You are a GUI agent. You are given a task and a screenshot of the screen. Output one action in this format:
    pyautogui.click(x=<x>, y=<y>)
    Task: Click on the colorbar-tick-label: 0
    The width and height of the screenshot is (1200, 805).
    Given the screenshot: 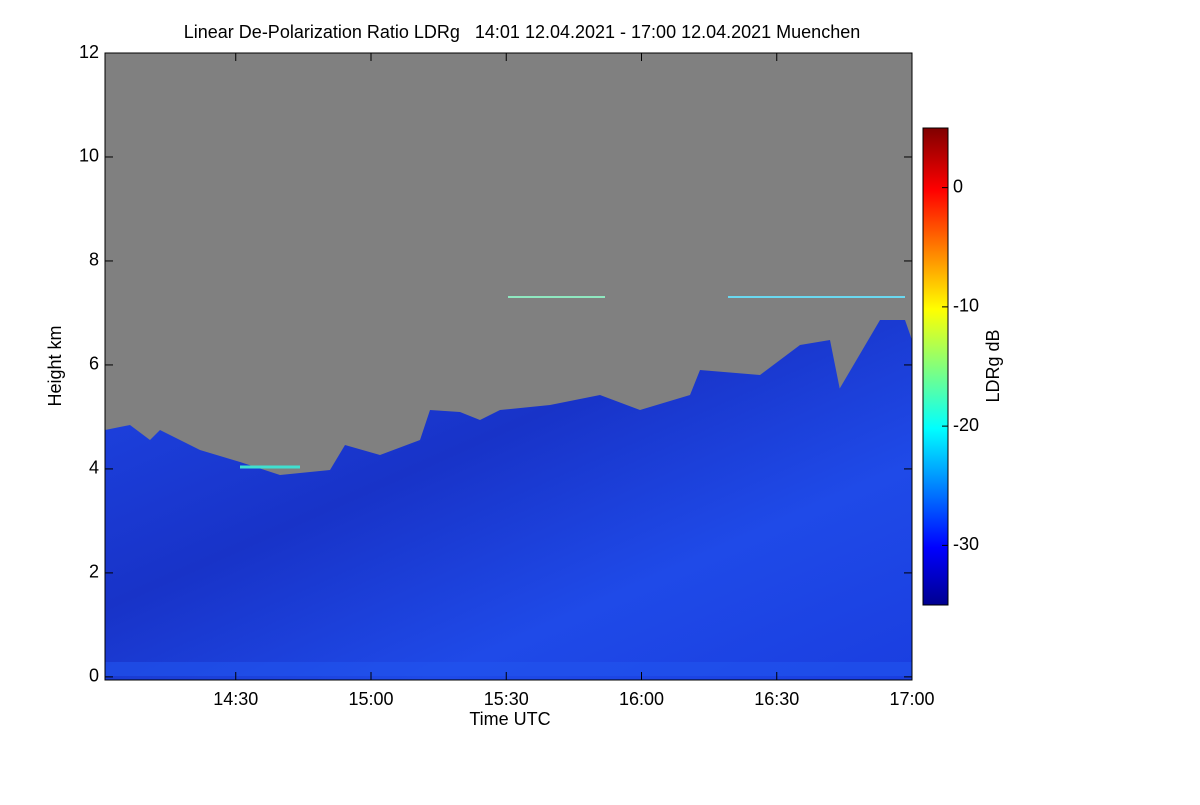 What is the action you would take?
    pyautogui.click(x=958, y=186)
    